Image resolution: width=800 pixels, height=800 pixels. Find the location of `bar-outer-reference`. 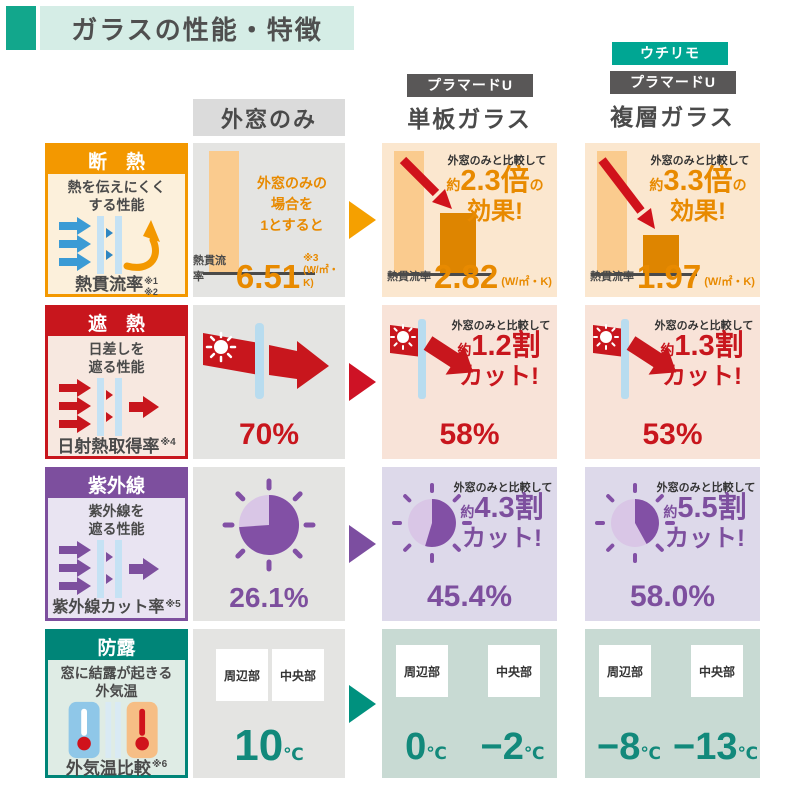

bar-outer-reference is located at coordinates (224, 211).